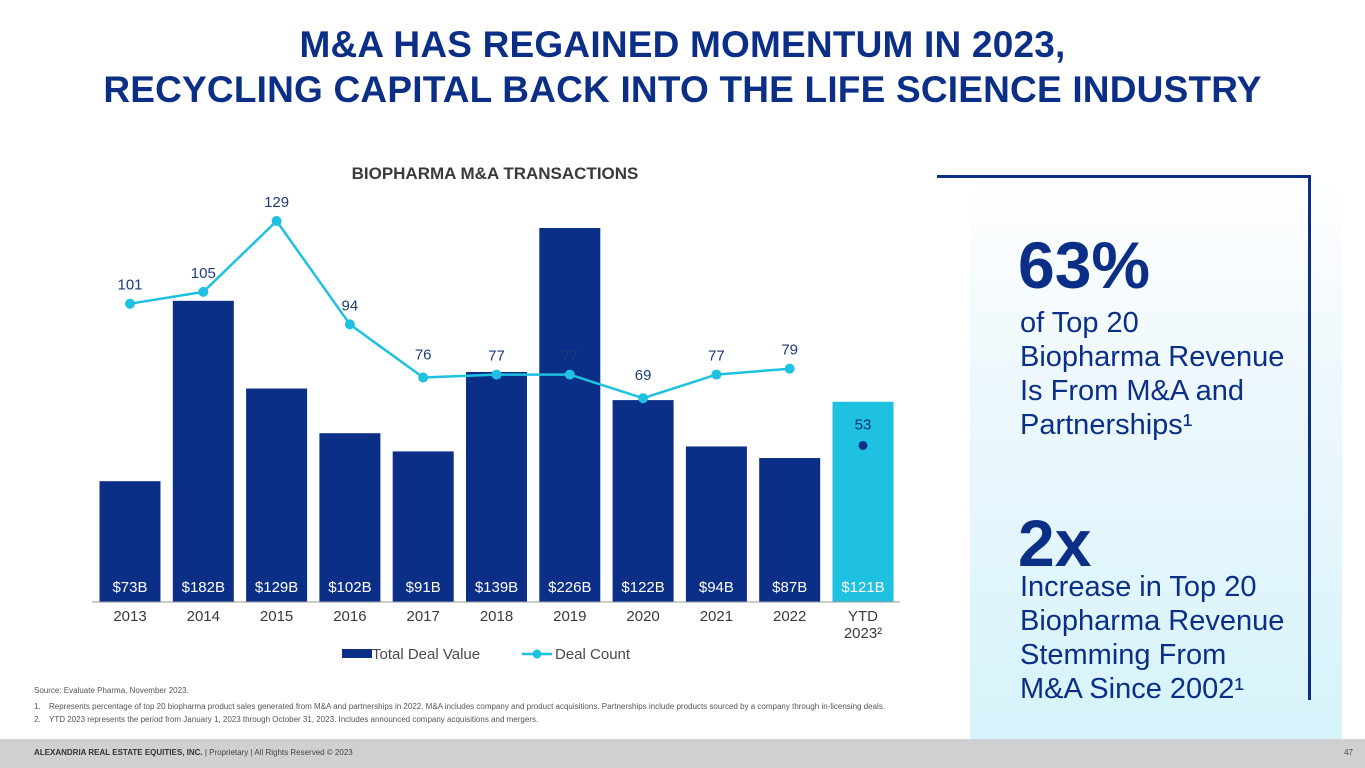 This screenshot has width=1365, height=768. What do you see at coordinates (423, 526) in the screenshot?
I see `bar-2017` at bounding box center [423, 526].